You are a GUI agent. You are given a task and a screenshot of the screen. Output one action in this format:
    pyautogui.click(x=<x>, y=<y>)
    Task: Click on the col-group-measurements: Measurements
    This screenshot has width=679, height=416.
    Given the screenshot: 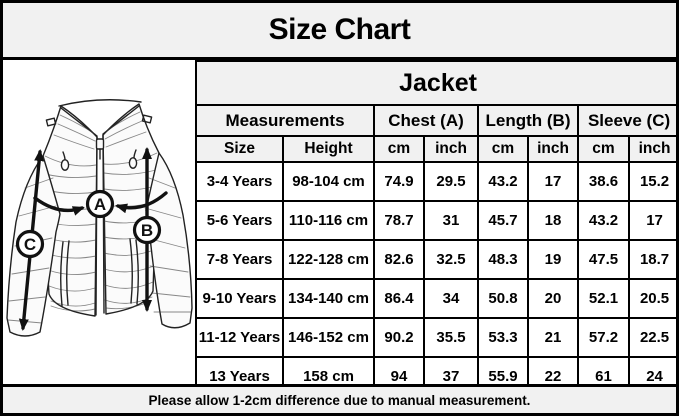 What is the action you would take?
    pyautogui.click(x=285, y=120)
    